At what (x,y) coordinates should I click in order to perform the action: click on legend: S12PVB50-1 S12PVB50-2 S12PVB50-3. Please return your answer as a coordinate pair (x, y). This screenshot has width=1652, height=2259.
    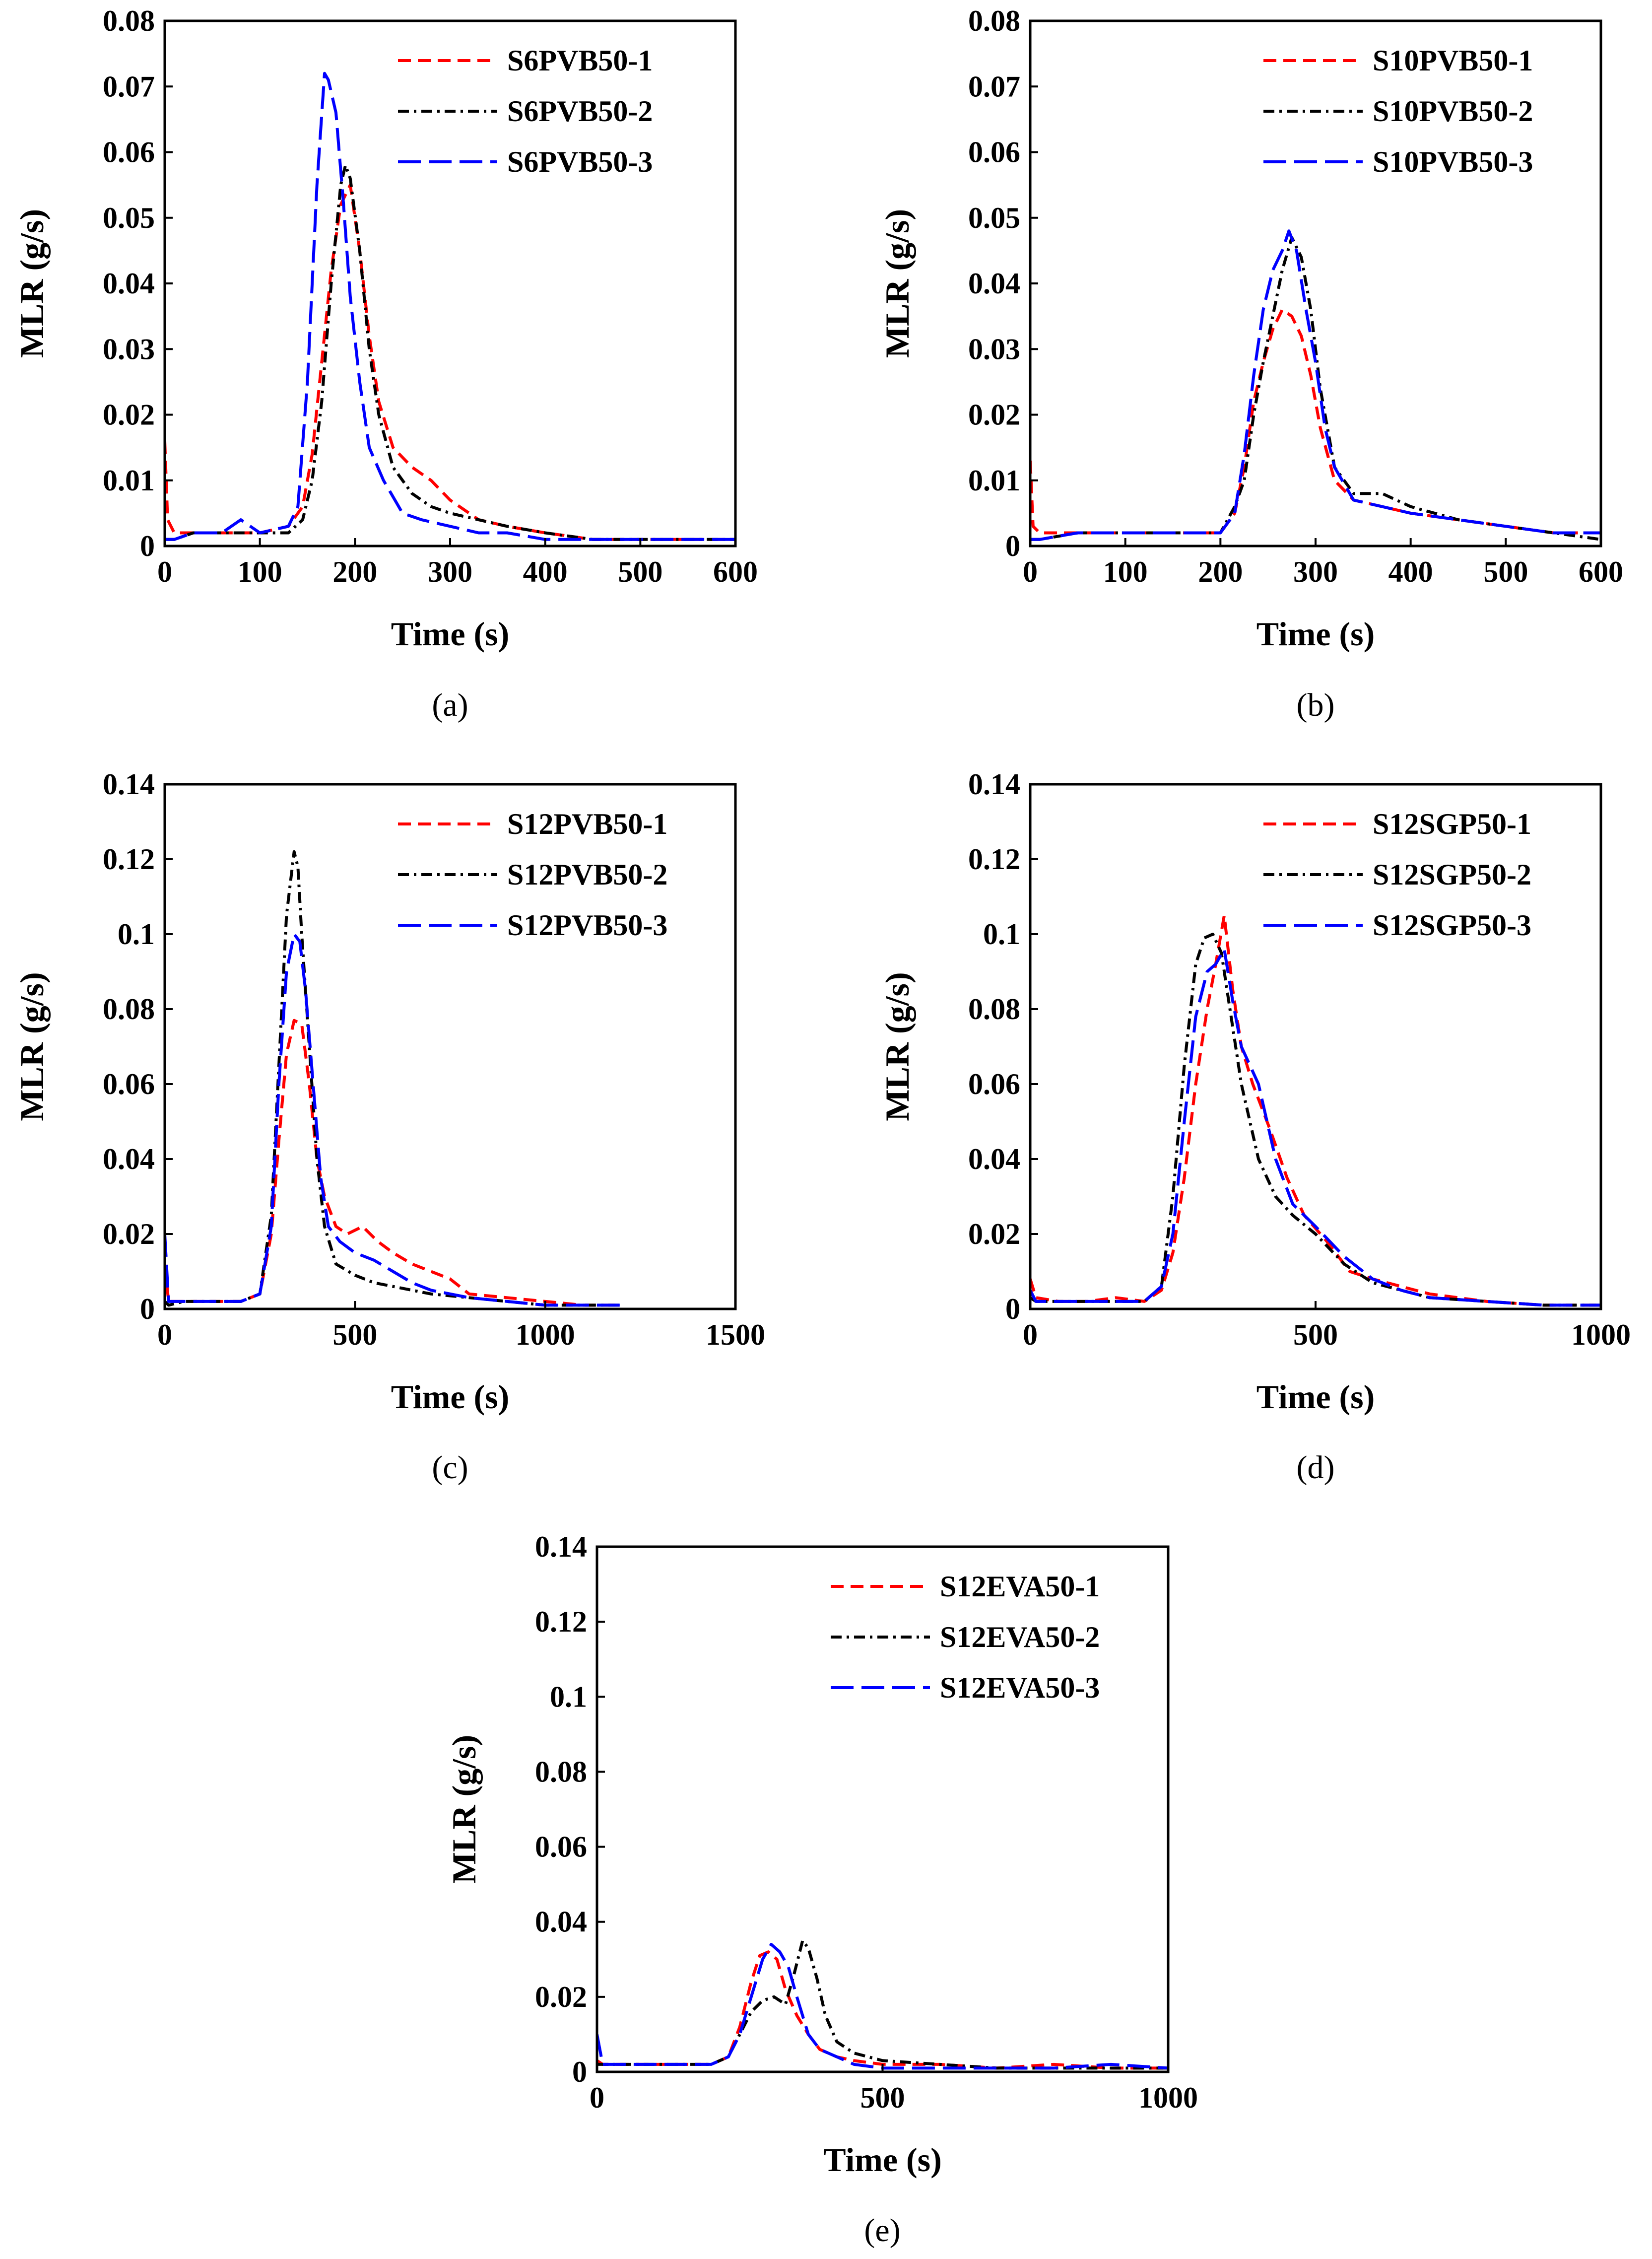
    Looking at the image, I should click on (532, 875).